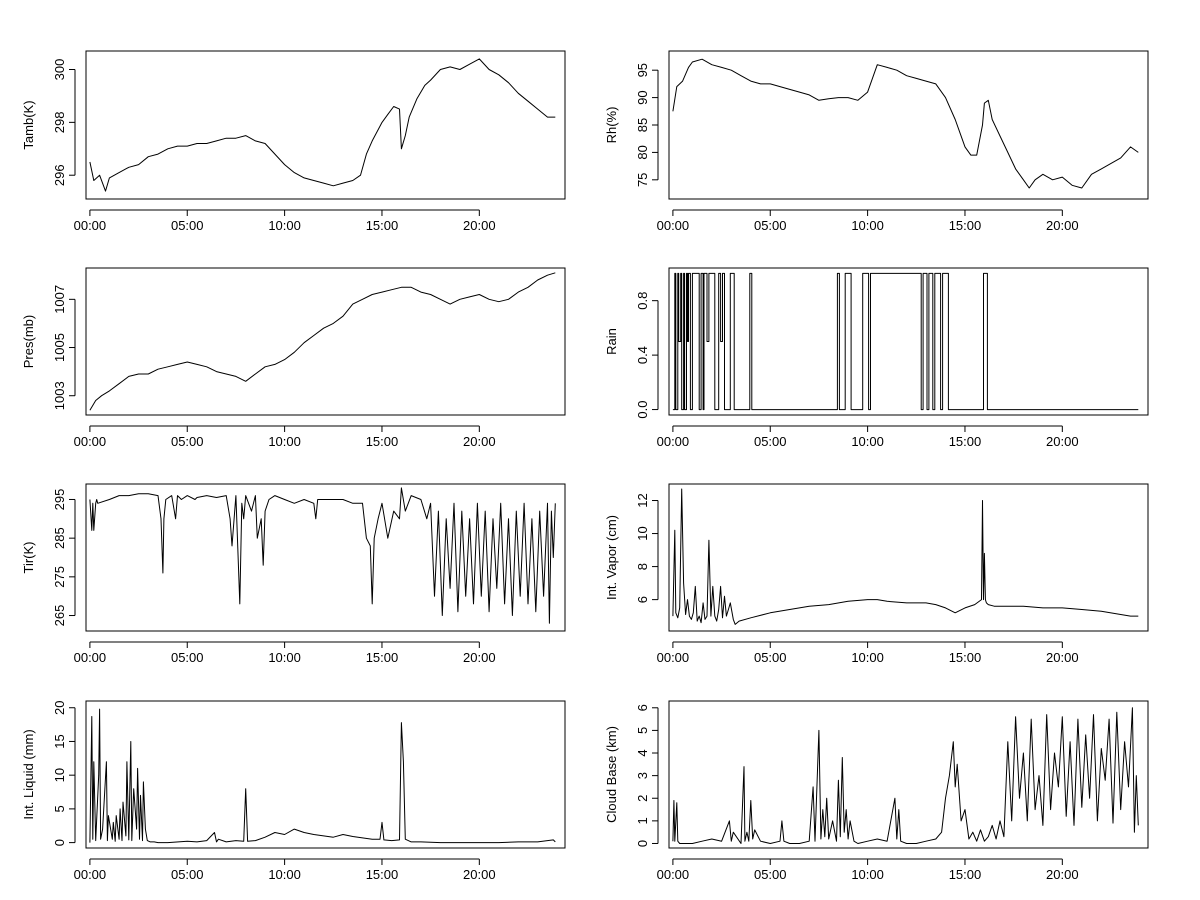 This screenshot has height=900, width=1200. Describe the element at coordinates (59, 299) in the screenshot. I see `y-tick-label: 1007` at that location.